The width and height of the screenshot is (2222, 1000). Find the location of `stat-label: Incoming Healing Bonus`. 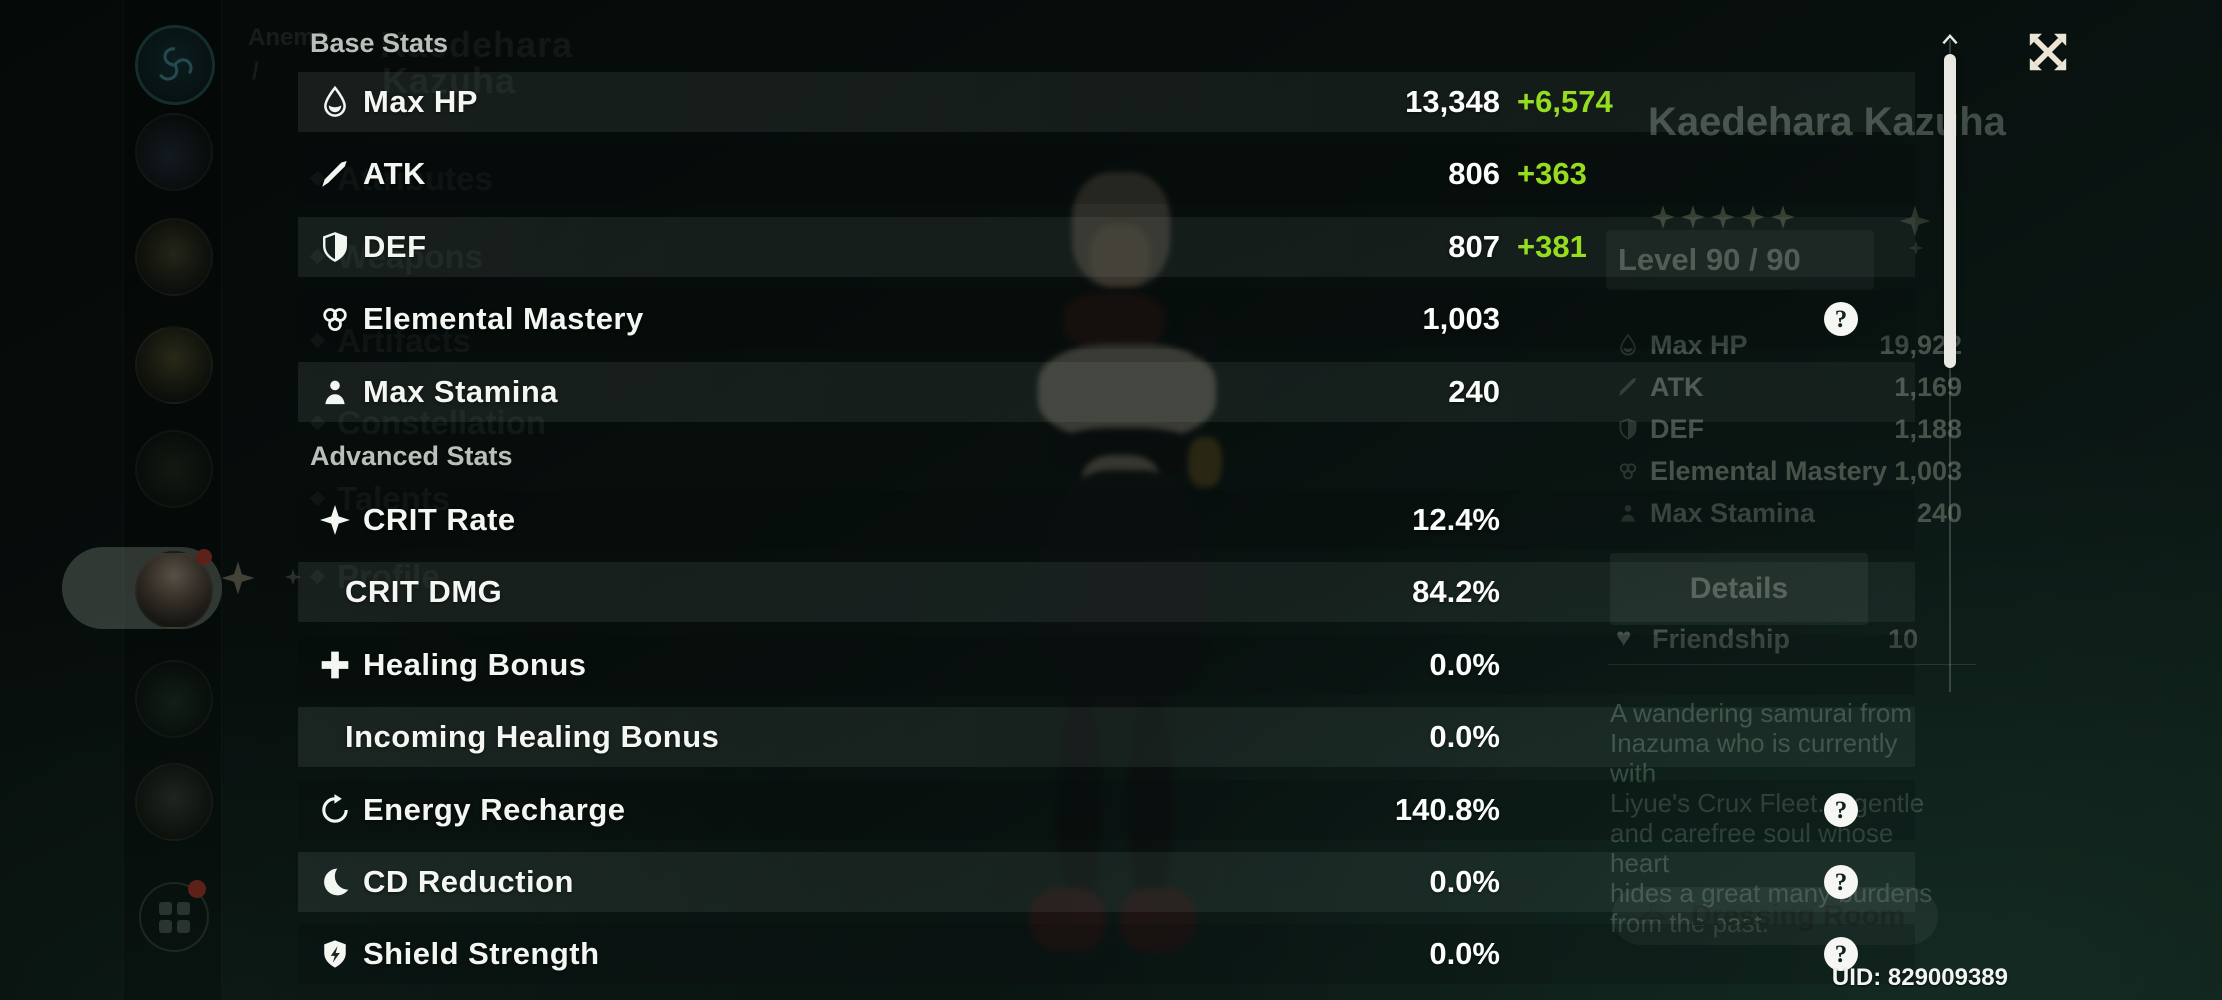

stat-label: Incoming Healing Bonus is located at coordinates (532, 737).